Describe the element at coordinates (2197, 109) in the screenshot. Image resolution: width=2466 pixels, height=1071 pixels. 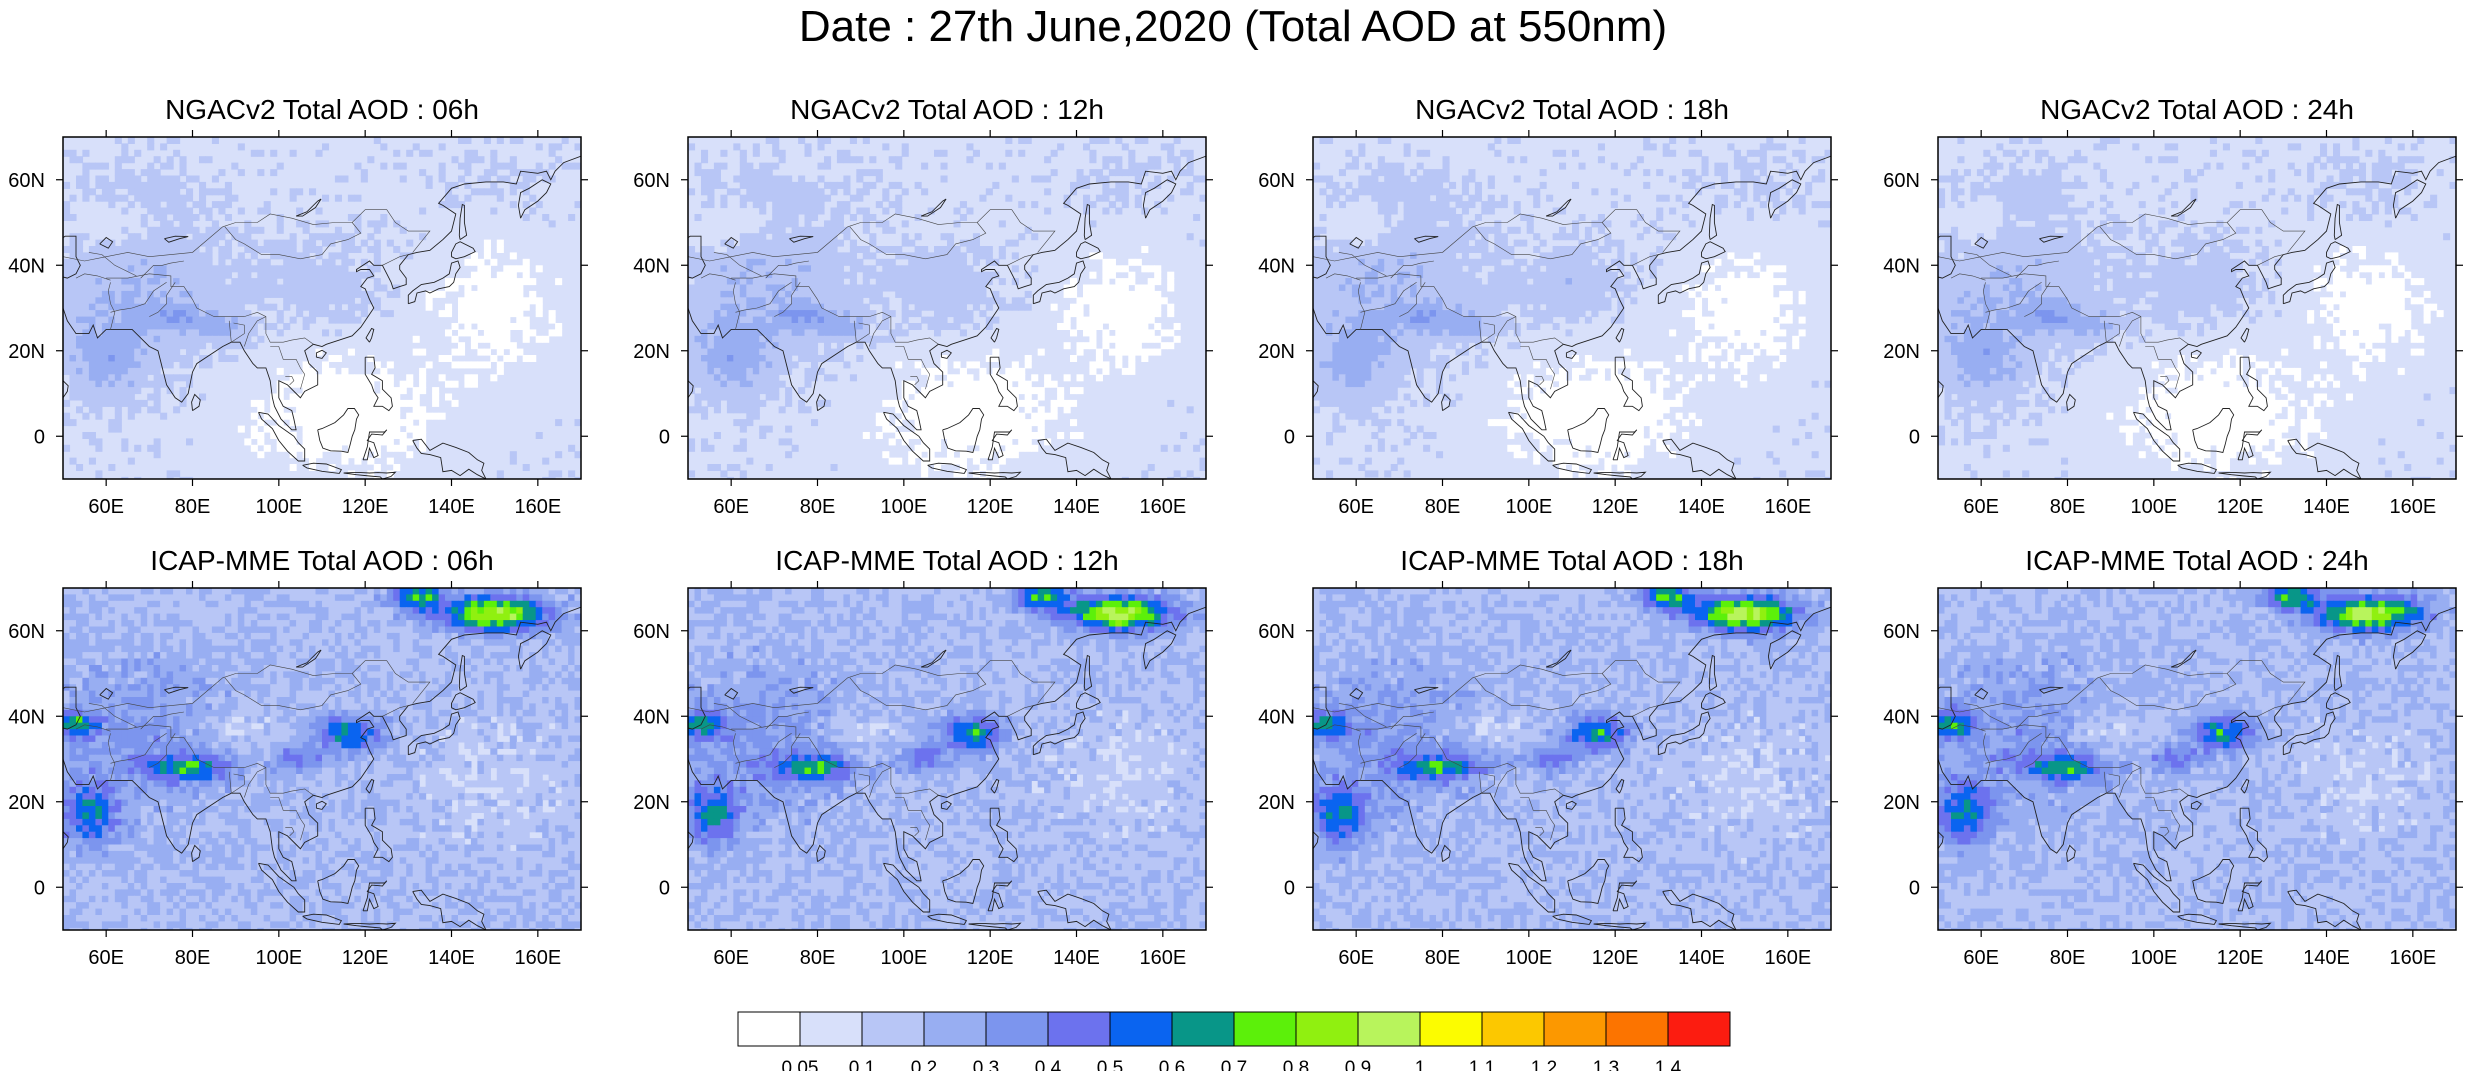
I see `panel-title: NGACv2 Total AOD : 24h` at that location.